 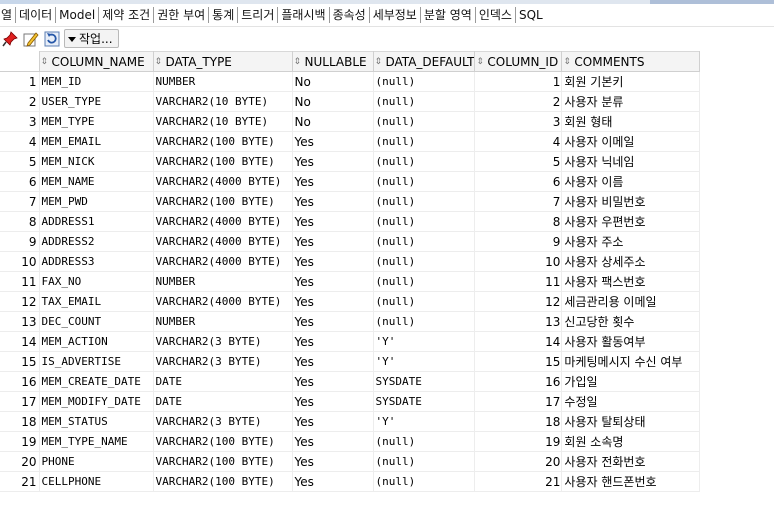 I want to click on column-id-cell: 7, so click(x=518, y=201).